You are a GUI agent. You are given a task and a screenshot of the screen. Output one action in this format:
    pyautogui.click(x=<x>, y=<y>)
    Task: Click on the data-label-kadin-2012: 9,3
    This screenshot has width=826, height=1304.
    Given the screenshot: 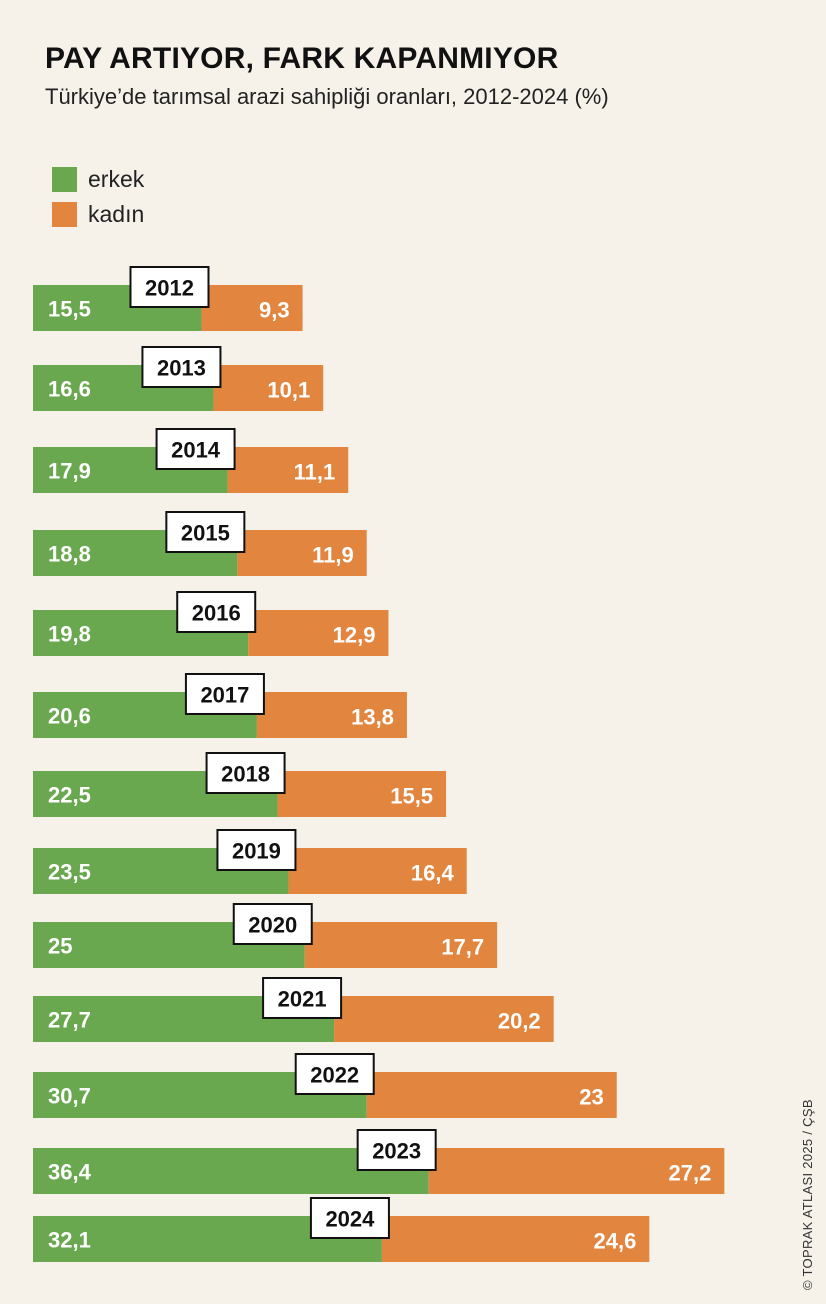 What is the action you would take?
    pyautogui.click(x=274, y=310)
    